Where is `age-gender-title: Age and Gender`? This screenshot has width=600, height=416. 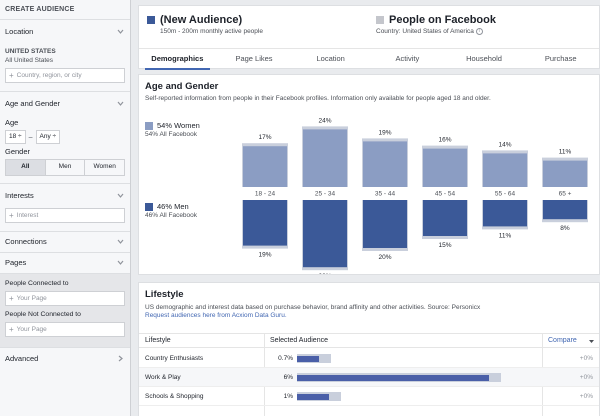 age-gender-title: Age and Gender is located at coordinates (182, 86).